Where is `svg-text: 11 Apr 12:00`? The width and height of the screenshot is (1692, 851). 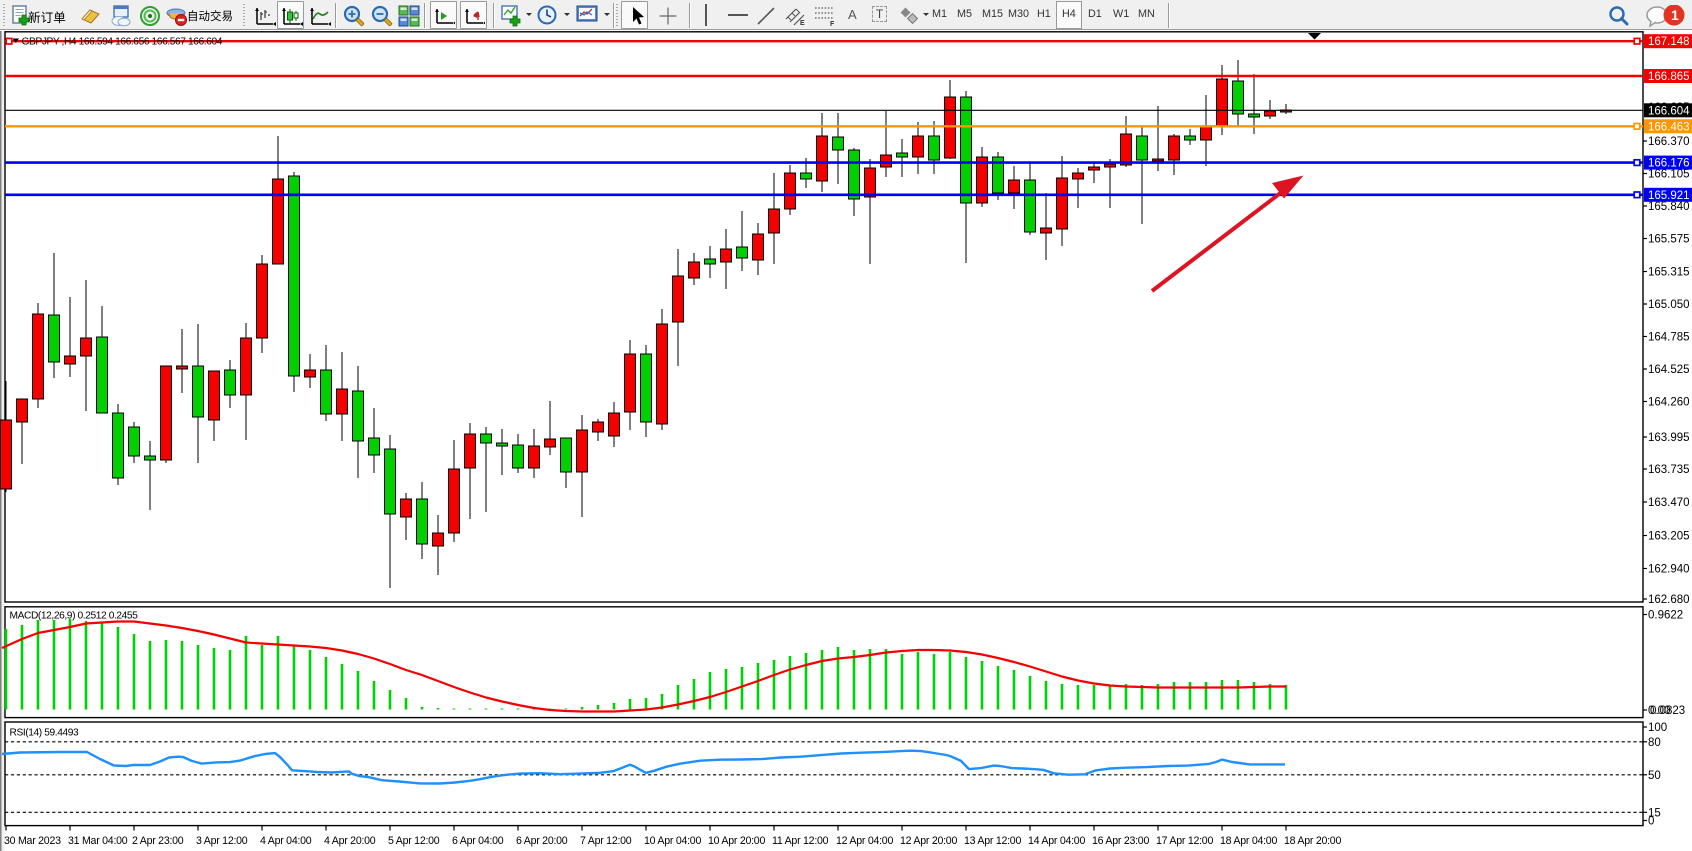 svg-text: 11 Apr 12:00 is located at coordinates (800, 841).